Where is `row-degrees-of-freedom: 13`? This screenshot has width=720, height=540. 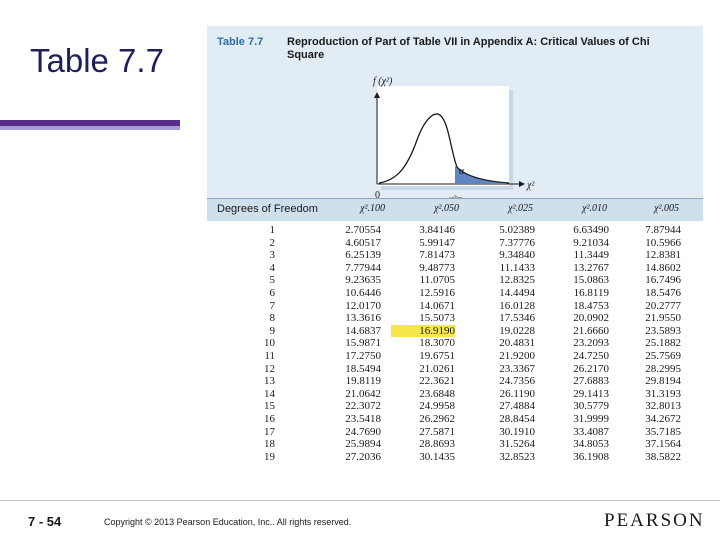
row-degrees-of-freedom: 13 is located at coordinates (269, 381).